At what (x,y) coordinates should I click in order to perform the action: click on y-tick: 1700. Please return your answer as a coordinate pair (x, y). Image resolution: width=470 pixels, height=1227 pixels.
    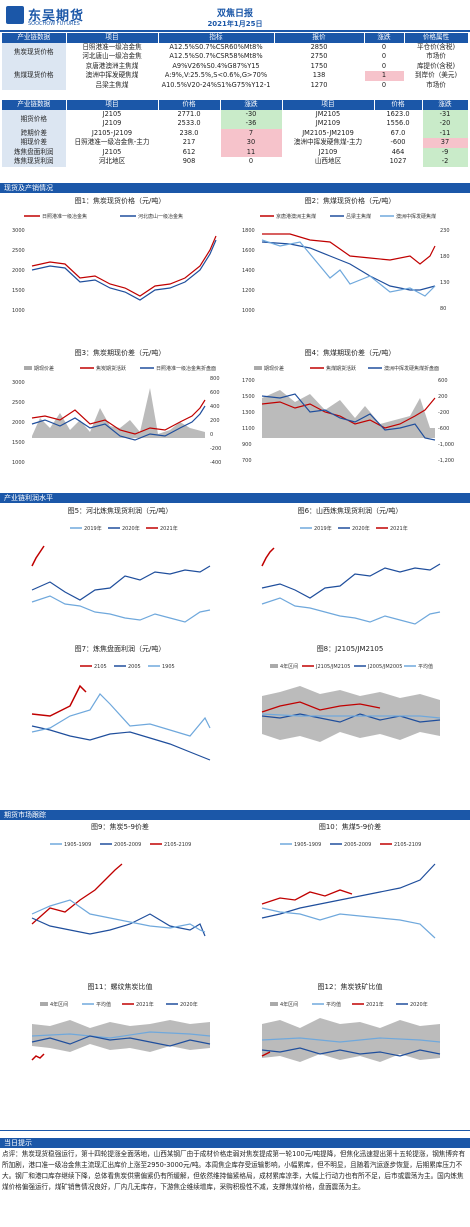
    Looking at the image, I should click on (248, 381).